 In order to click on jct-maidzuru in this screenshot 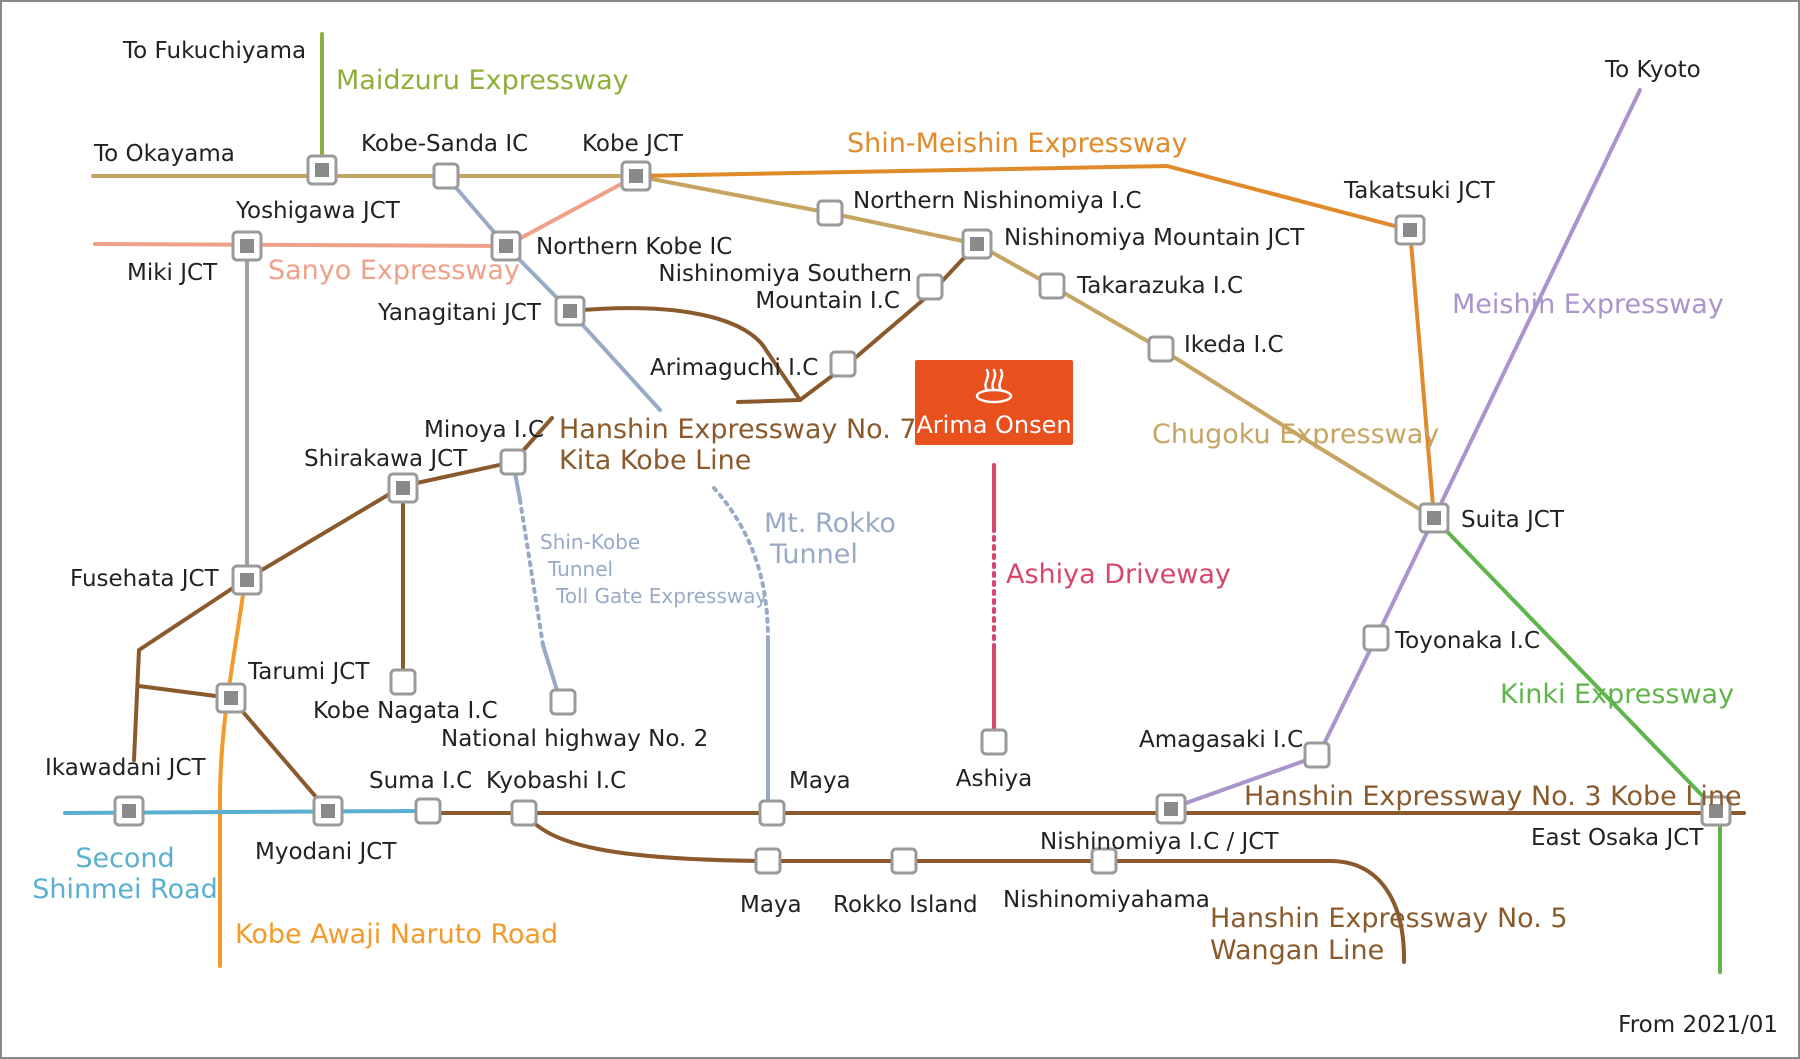, I will do `click(322, 170)`.